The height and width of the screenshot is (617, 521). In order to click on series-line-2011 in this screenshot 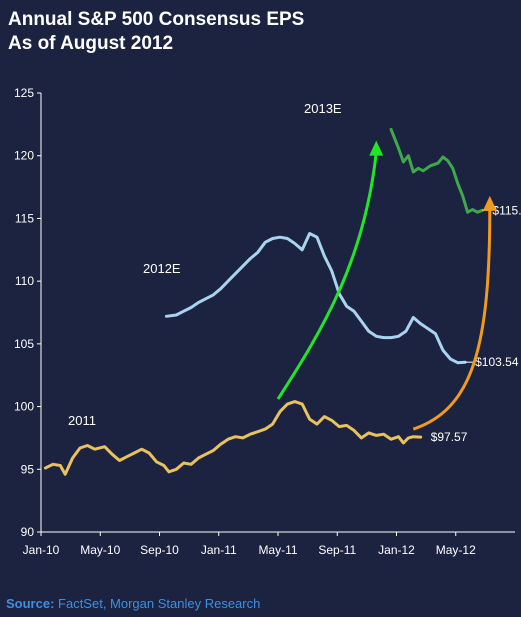, I will do `click(233, 438)`.